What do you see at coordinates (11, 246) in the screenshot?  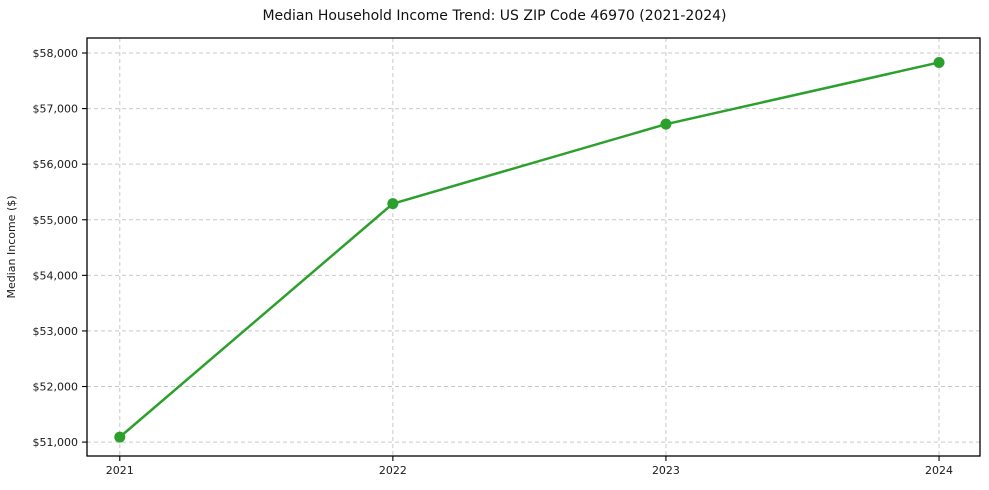 I see `y-axis-label: Median Income ($)` at bounding box center [11, 246].